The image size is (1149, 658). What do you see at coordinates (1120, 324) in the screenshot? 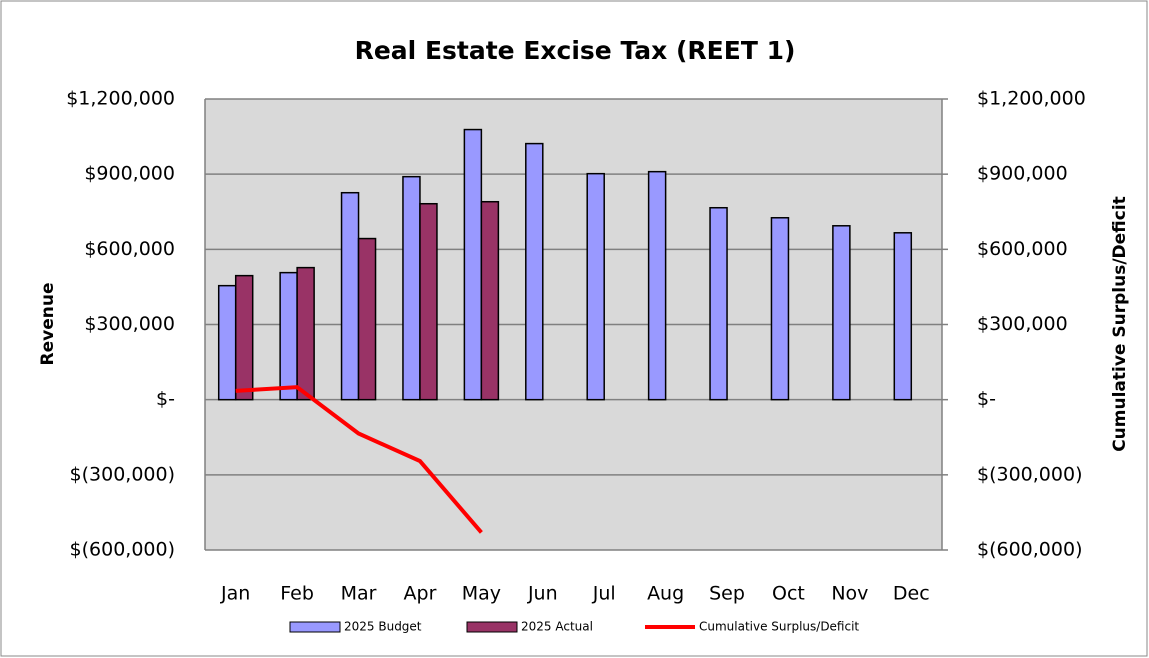
I see `y2-axis-label: Cumulative Surplus/Deficit` at bounding box center [1120, 324].